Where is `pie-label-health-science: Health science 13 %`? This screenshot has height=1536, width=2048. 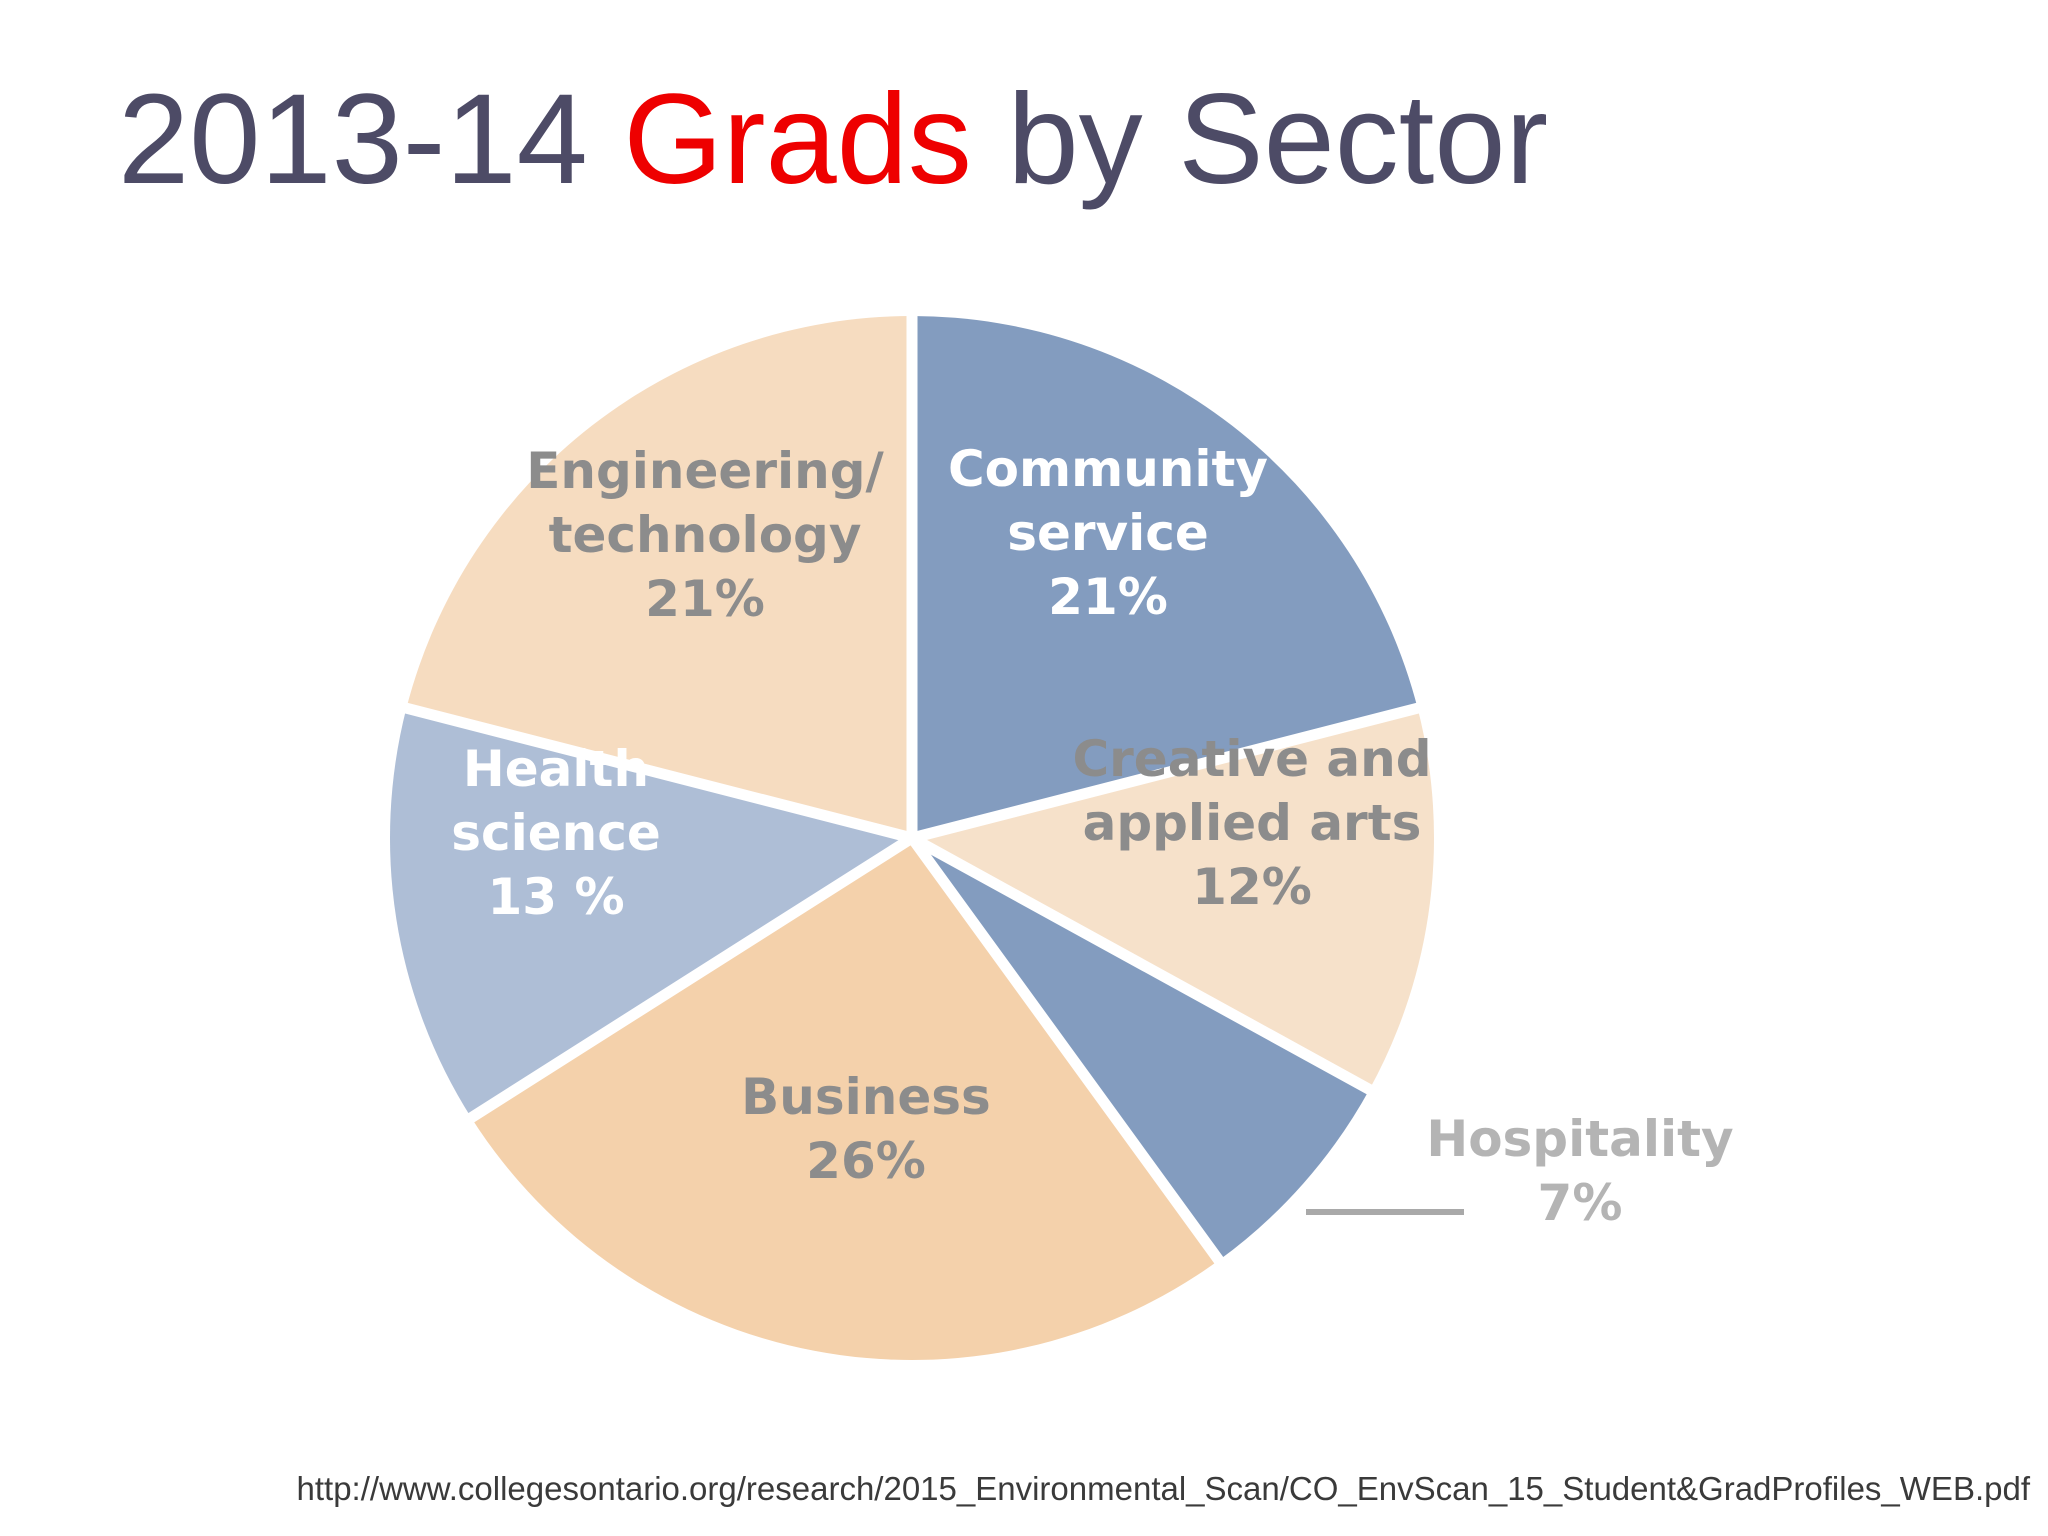
pie-label-health-science: Health science 13 % is located at coordinates (556, 833).